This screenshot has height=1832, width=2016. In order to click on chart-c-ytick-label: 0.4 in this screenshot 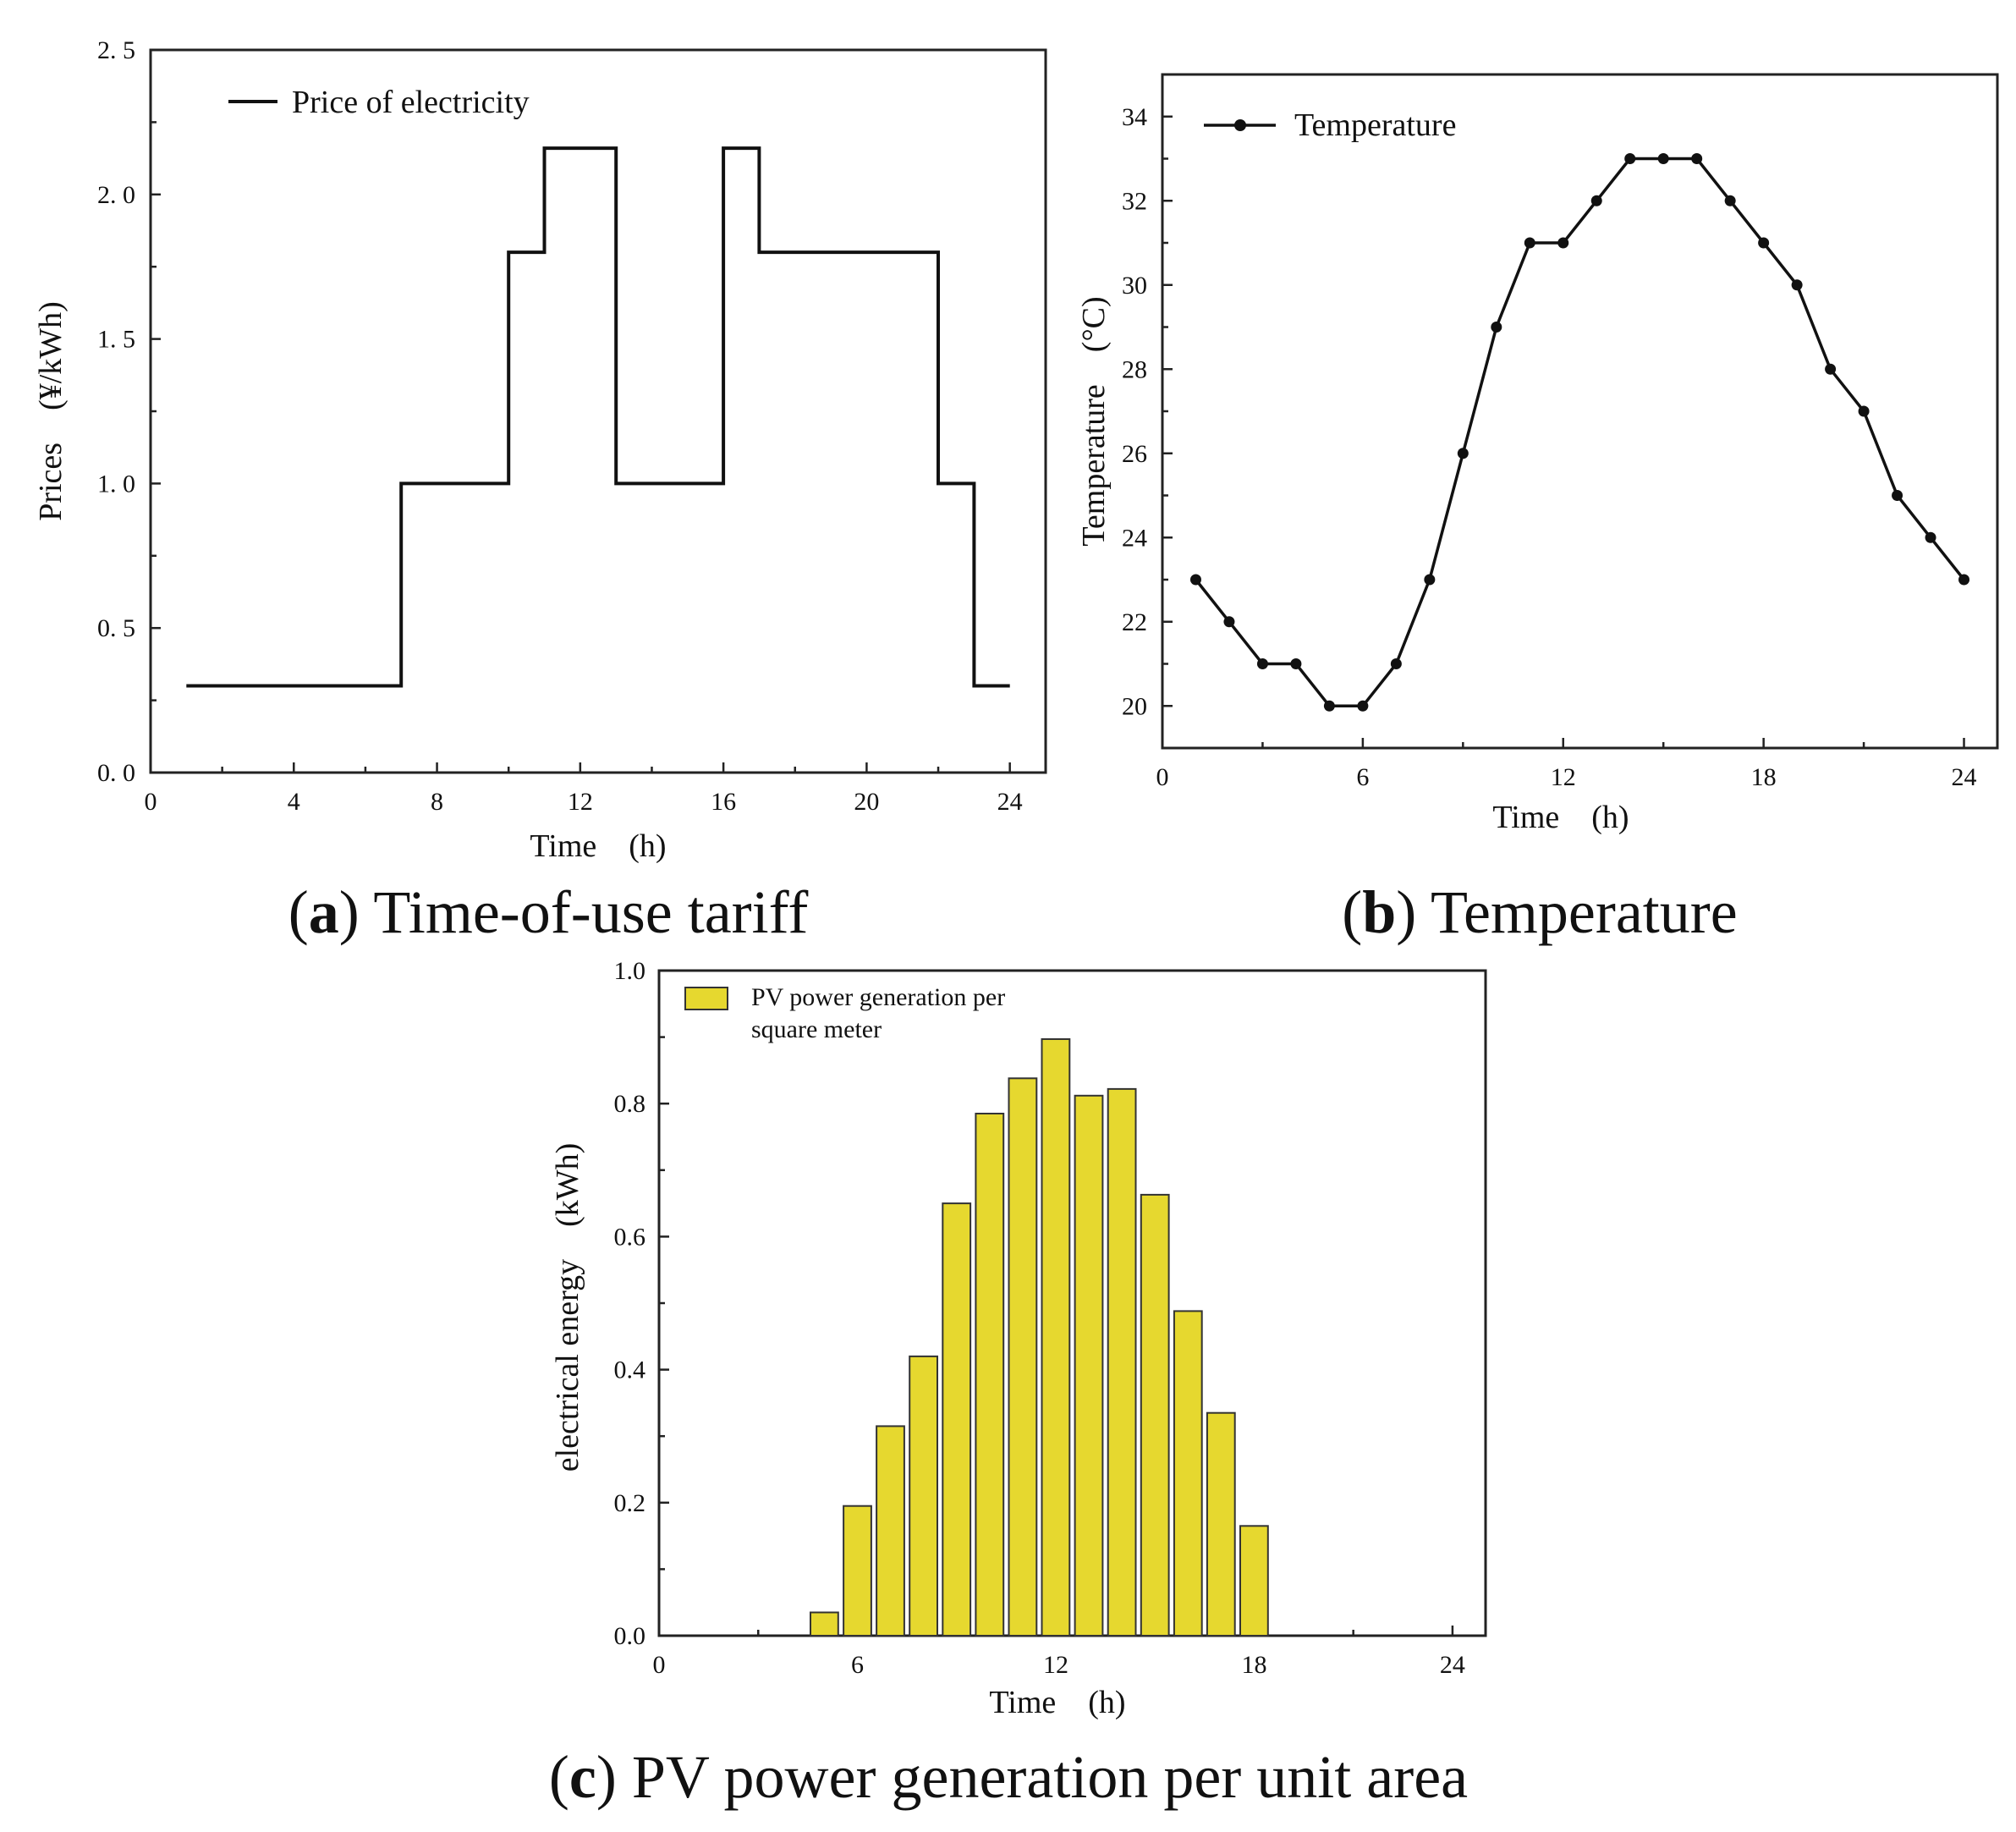, I will do `click(630, 1370)`.